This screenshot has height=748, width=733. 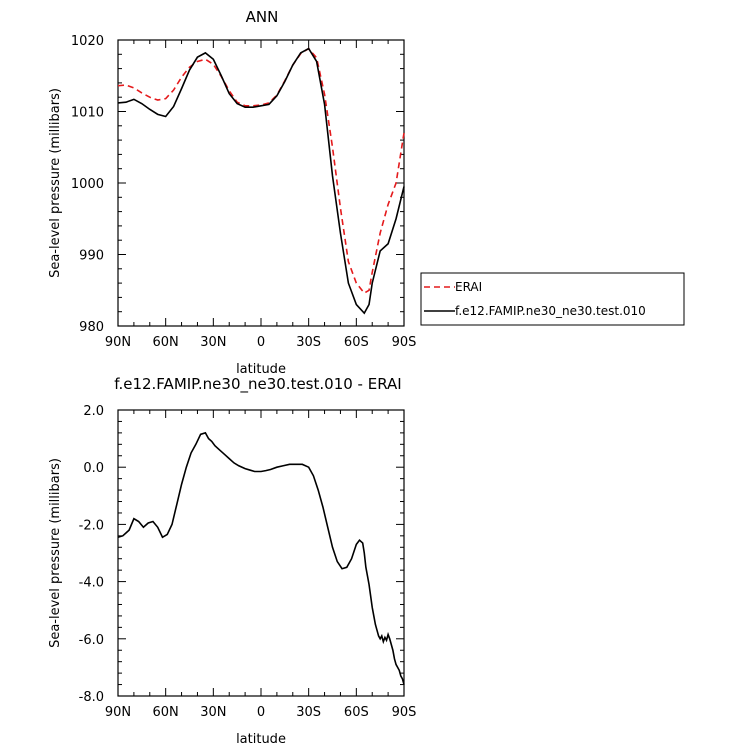 I want to click on y-tick-label: 980, so click(x=91, y=327).